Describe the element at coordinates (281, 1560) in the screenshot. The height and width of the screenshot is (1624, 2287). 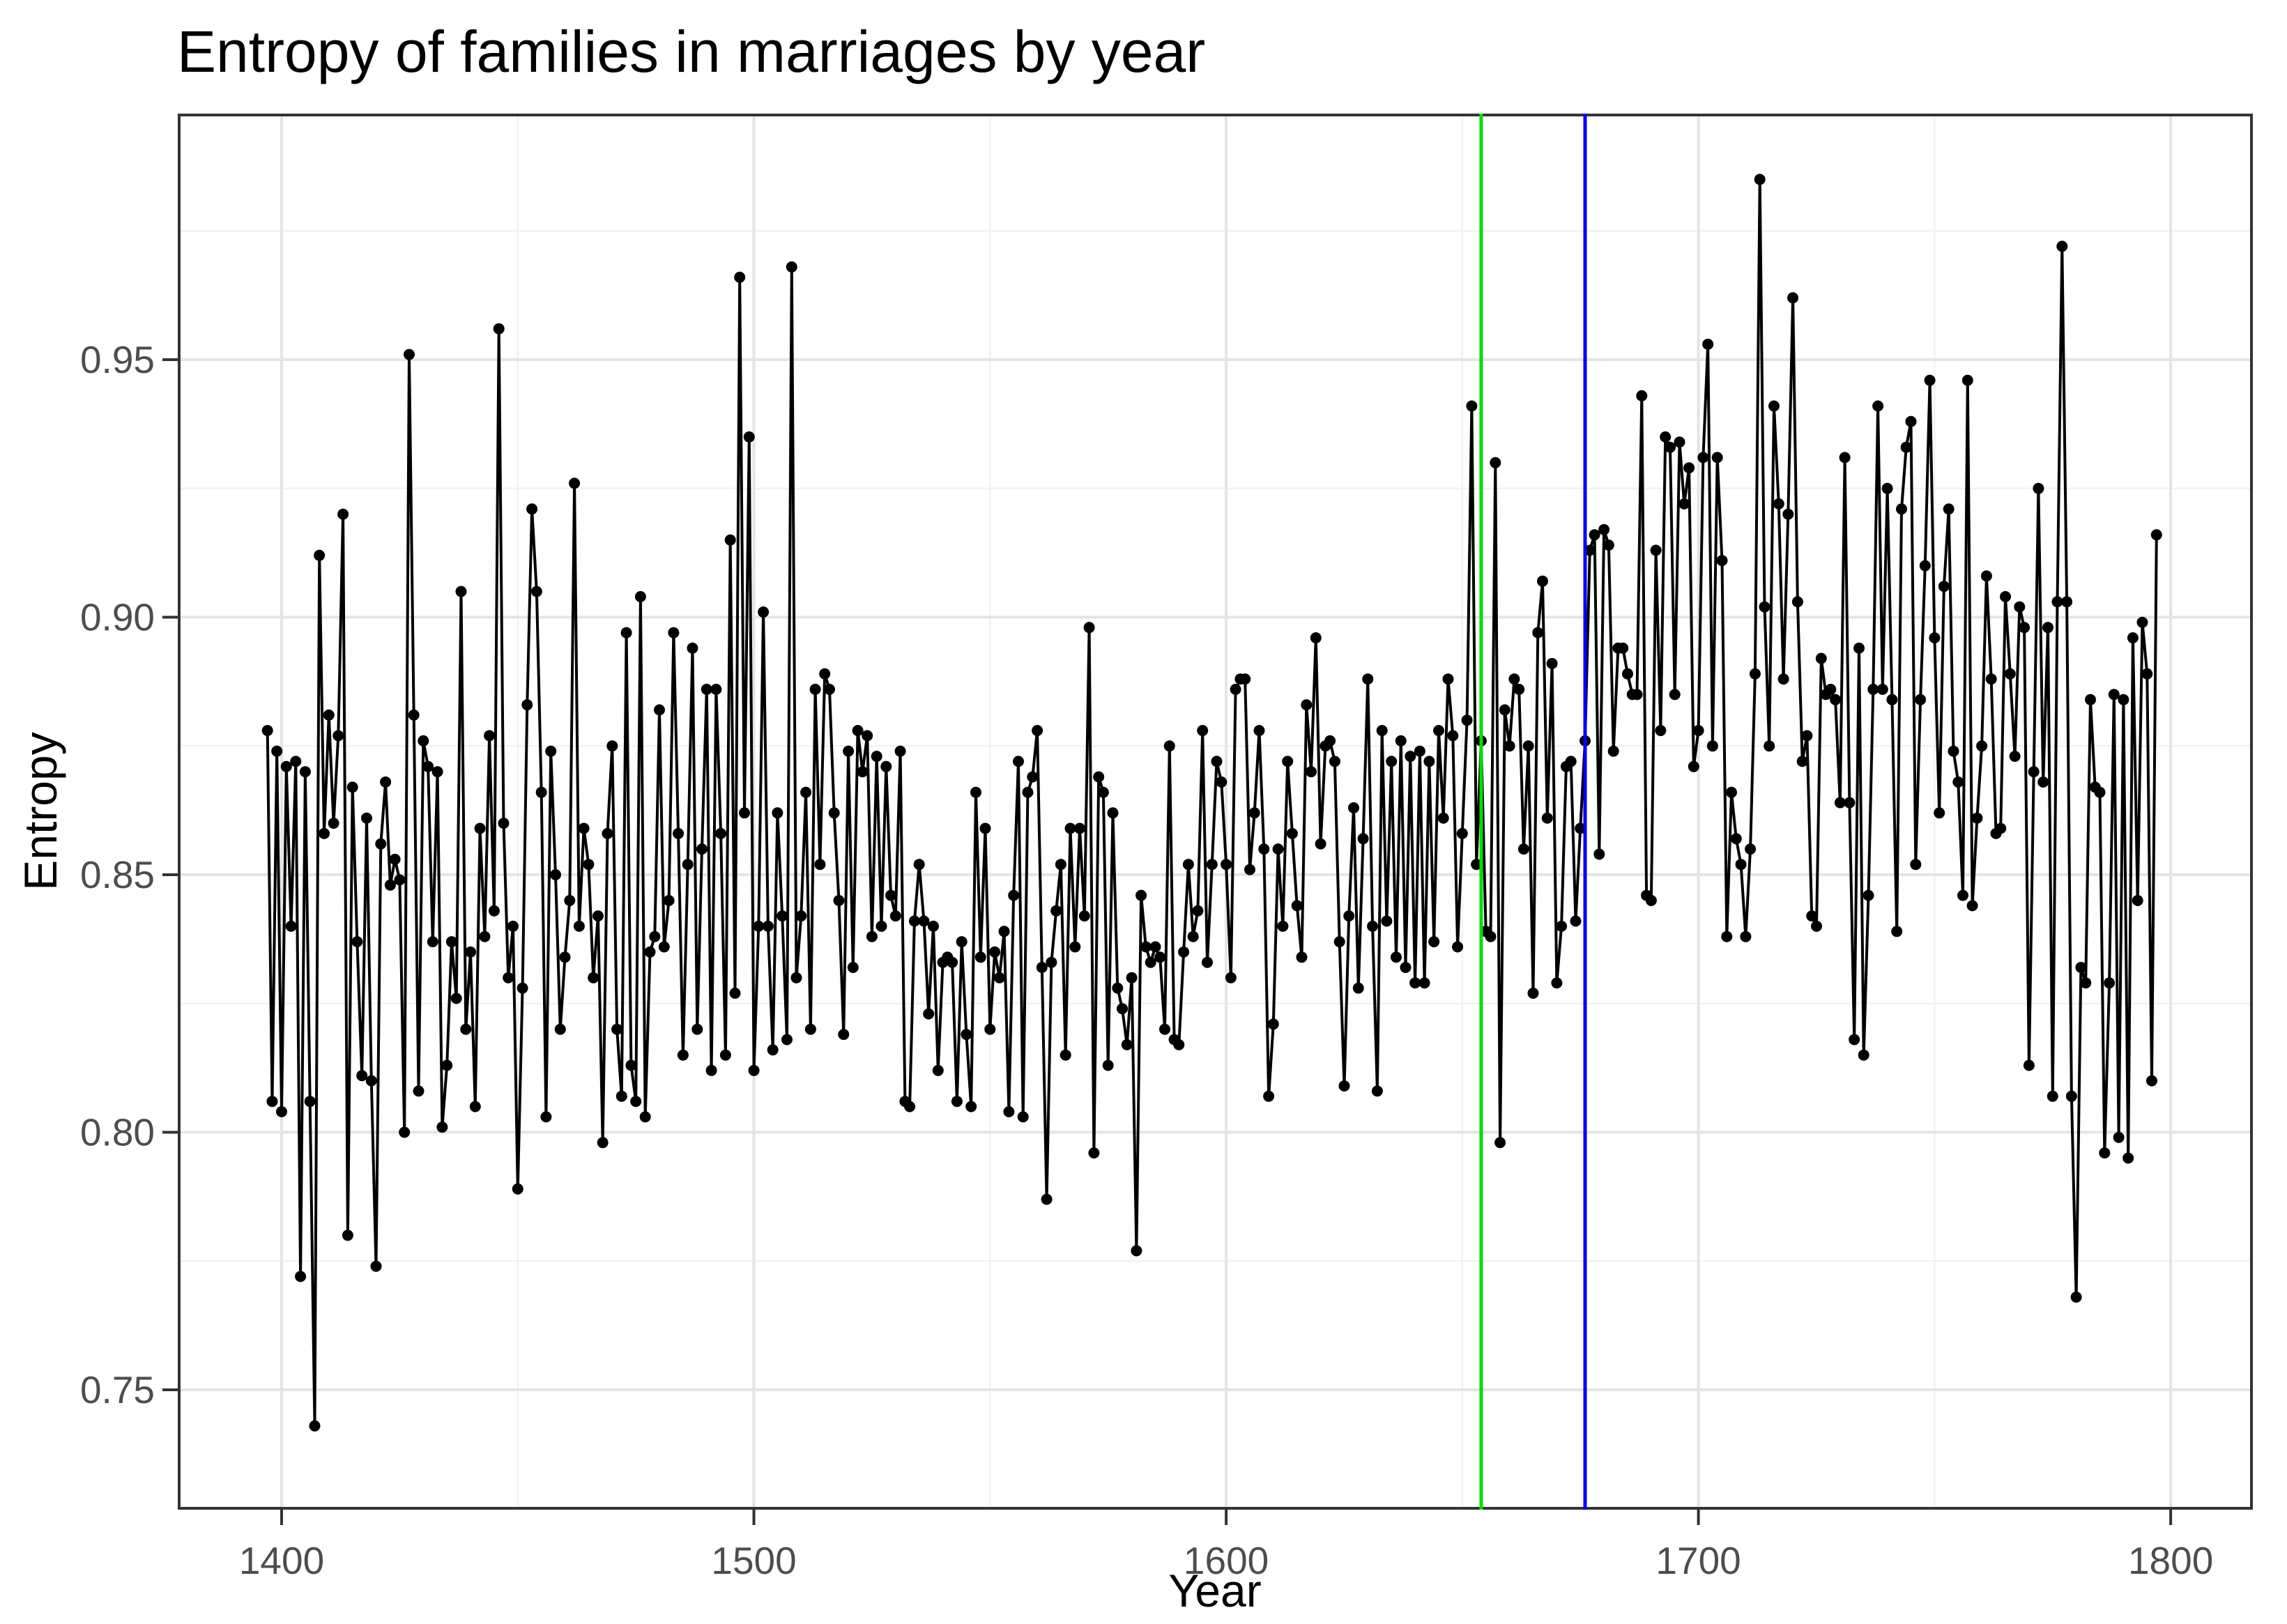
I see `x-tick-label: 1400` at that location.